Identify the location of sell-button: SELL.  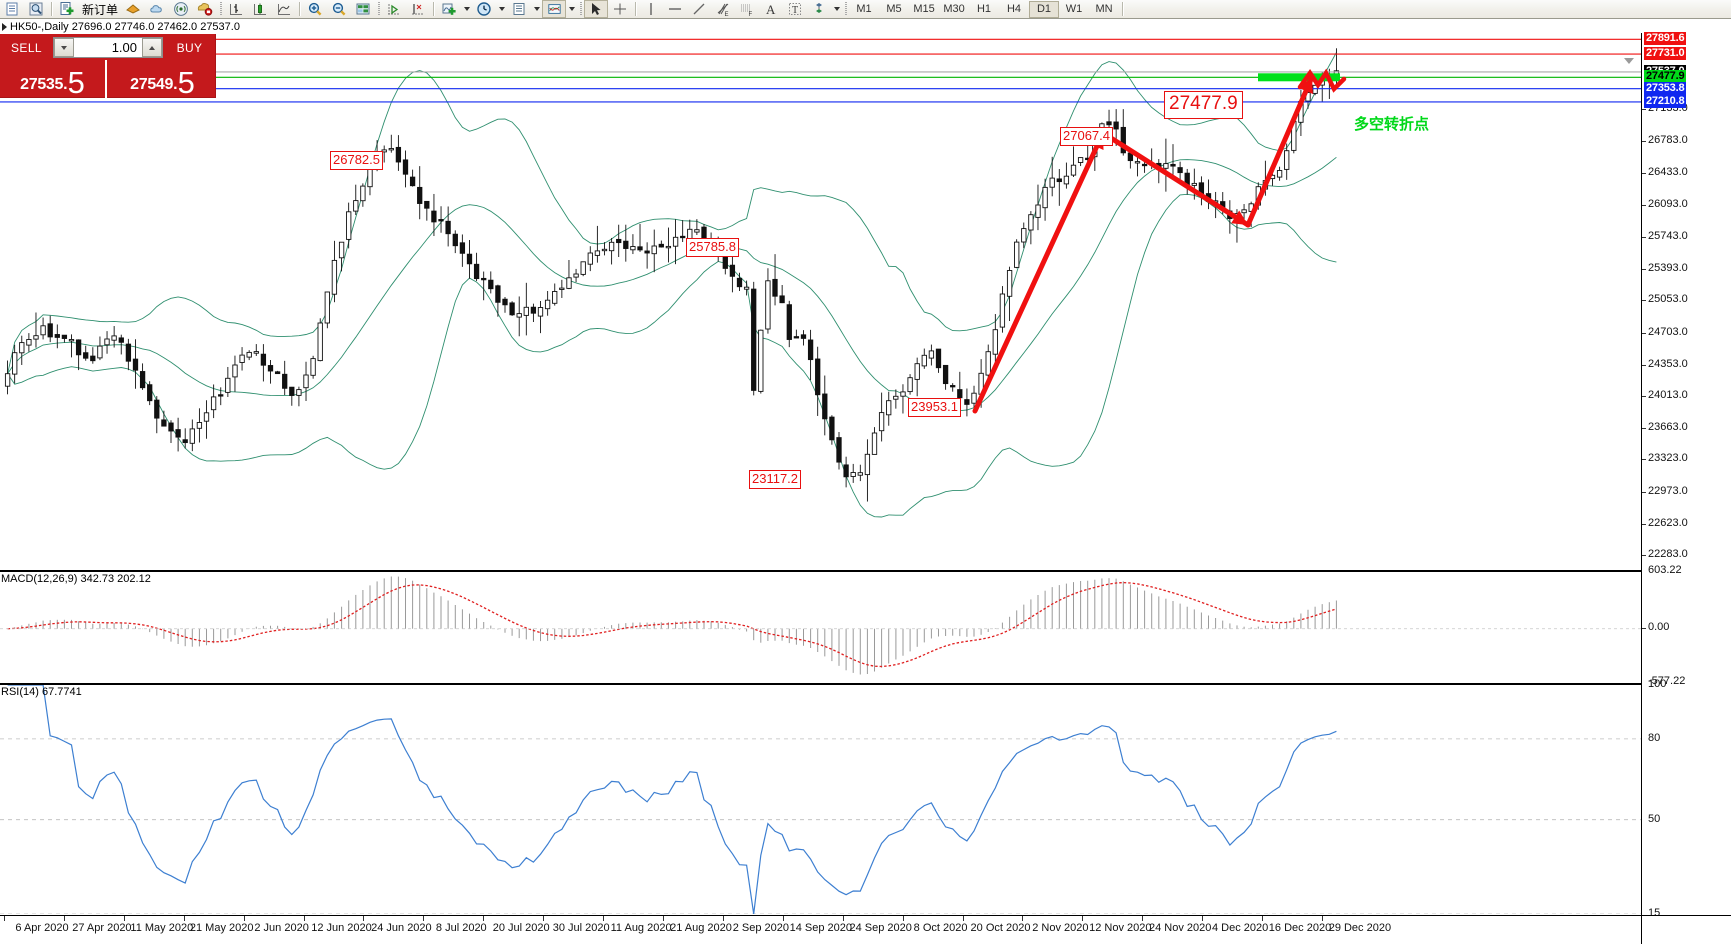
(26, 47).